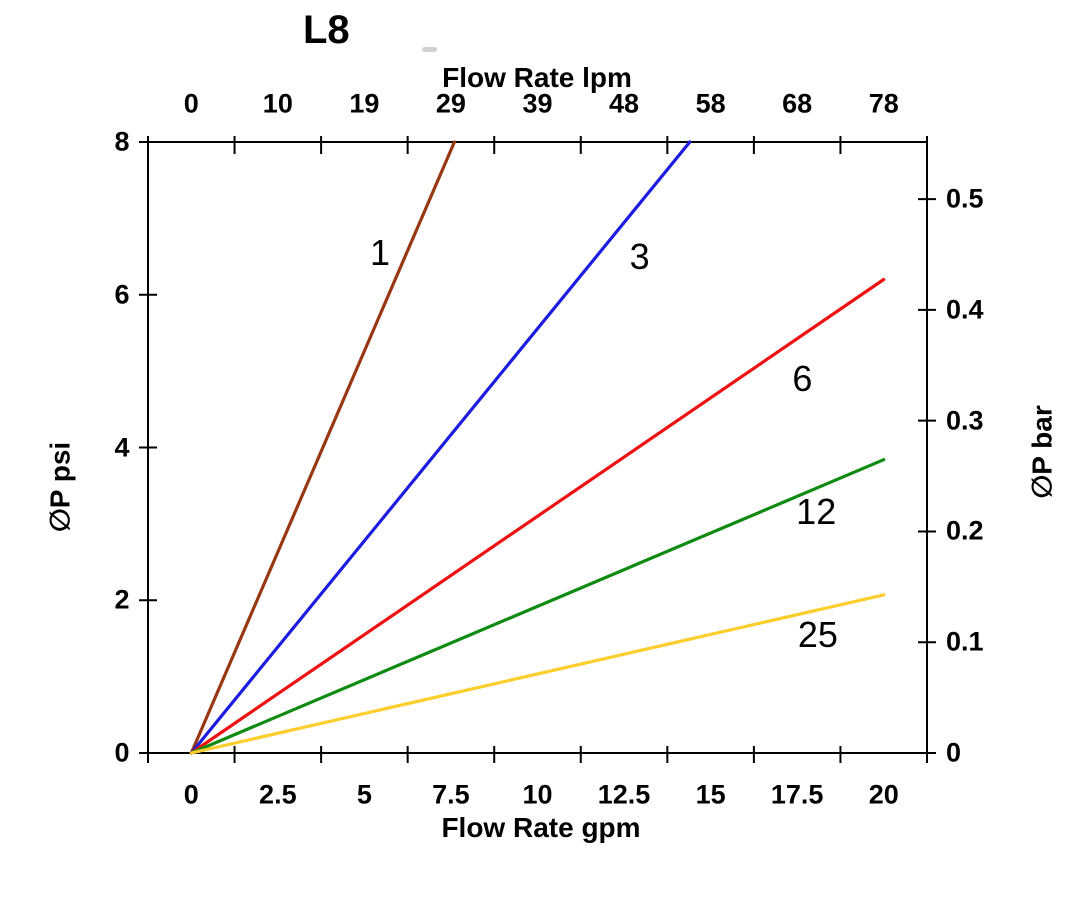  I want to click on x-bottom-tick-label: 2.5, so click(278, 794).